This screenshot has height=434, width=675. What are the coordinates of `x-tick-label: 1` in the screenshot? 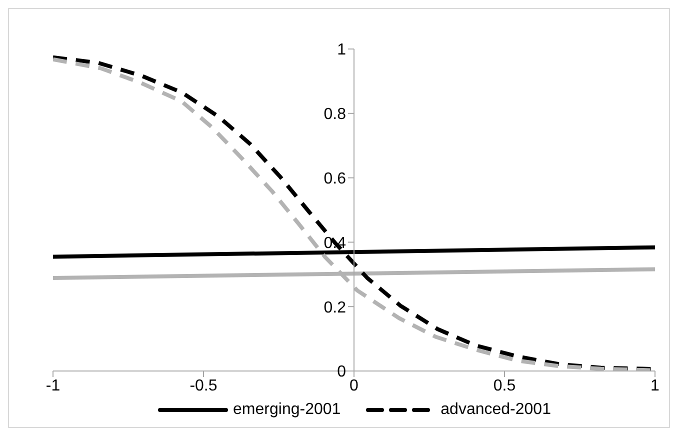 It's located at (655, 385).